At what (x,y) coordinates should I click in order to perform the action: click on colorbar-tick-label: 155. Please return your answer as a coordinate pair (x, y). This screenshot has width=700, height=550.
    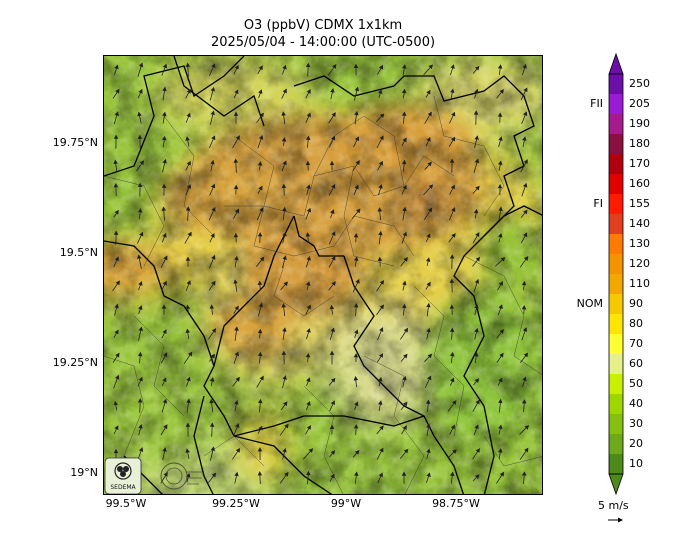
    Looking at the image, I should click on (639, 203).